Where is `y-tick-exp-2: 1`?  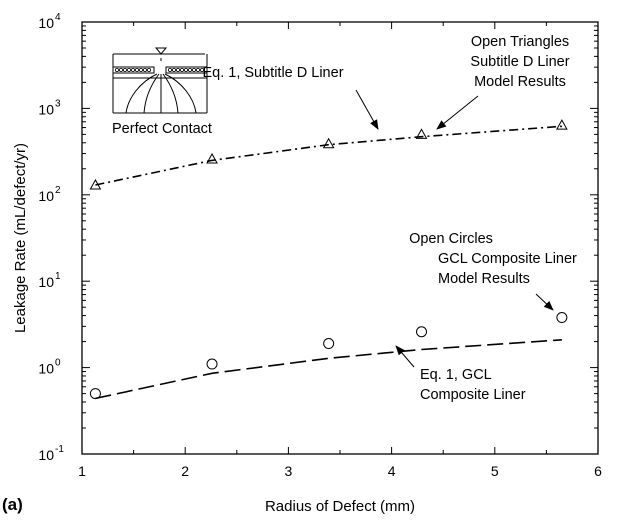
y-tick-exp-2: 1 is located at coordinates (58, 276).